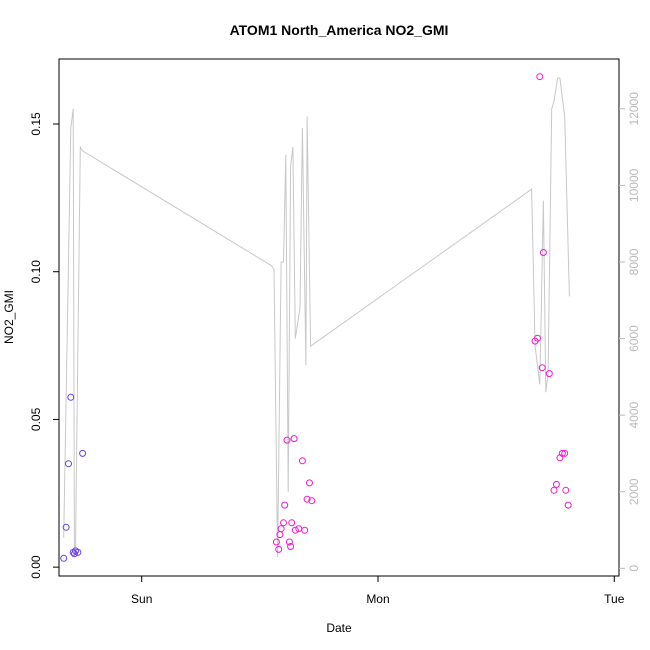  I want to click on x-tick-label: Tue, so click(614, 599).